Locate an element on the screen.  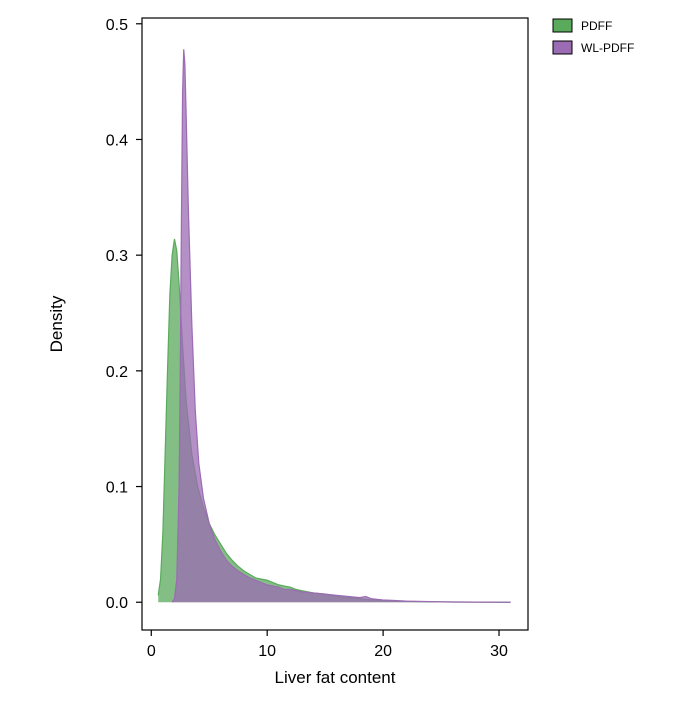
x-axis-label: Liver fat content is located at coordinates (335, 677).